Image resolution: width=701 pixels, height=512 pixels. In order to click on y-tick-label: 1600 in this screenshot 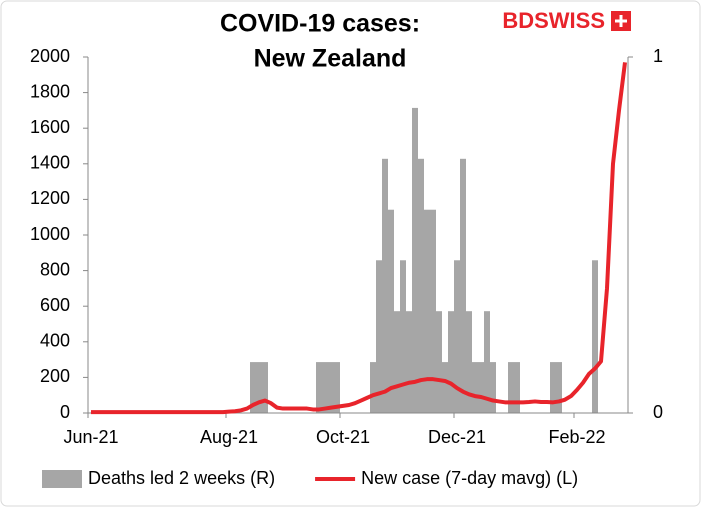, I will do `click(50, 127)`.